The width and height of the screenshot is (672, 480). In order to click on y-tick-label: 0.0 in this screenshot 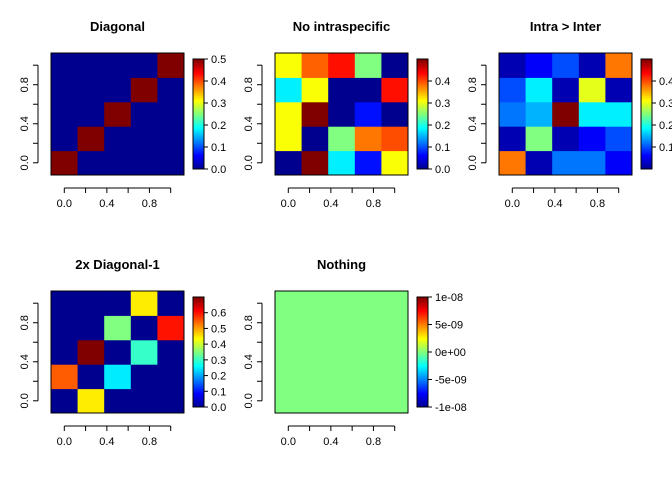, I will do `click(249, 162)`.